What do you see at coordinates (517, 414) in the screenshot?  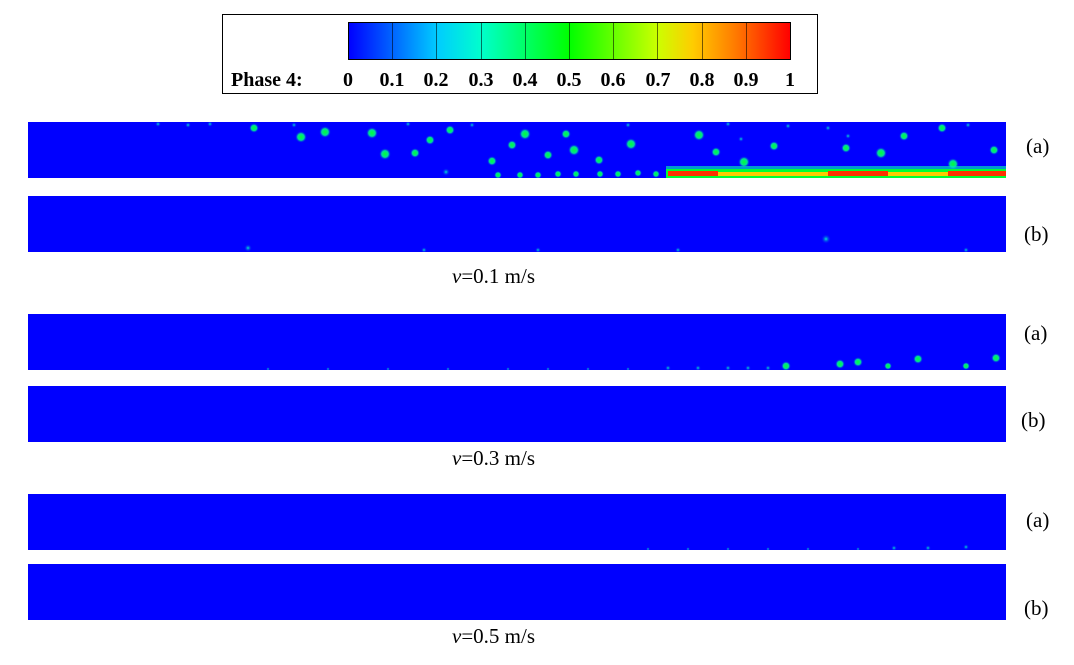 I see `contour-panel-v03-b` at bounding box center [517, 414].